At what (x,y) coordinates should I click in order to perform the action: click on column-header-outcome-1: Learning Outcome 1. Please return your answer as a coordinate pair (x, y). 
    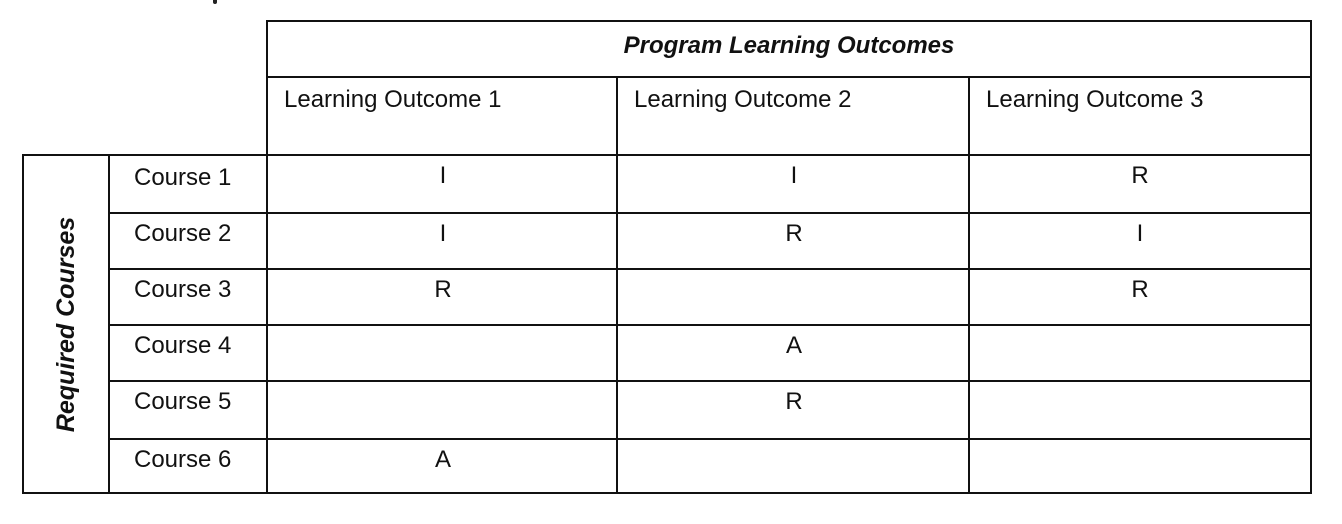
    Looking at the image, I should click on (442, 116).